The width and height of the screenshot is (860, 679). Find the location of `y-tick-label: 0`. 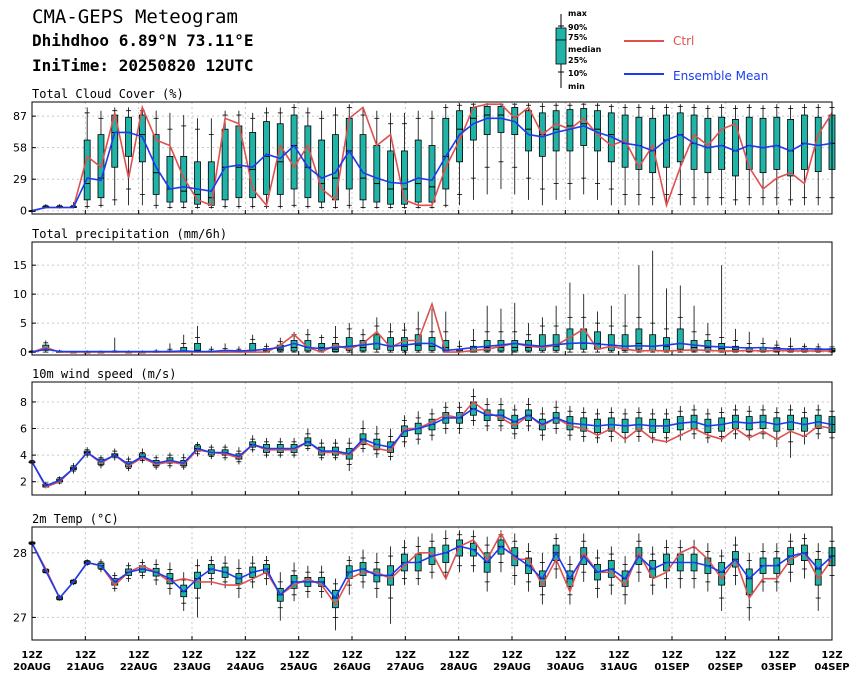

y-tick-label: 0 is located at coordinates (23, 352).